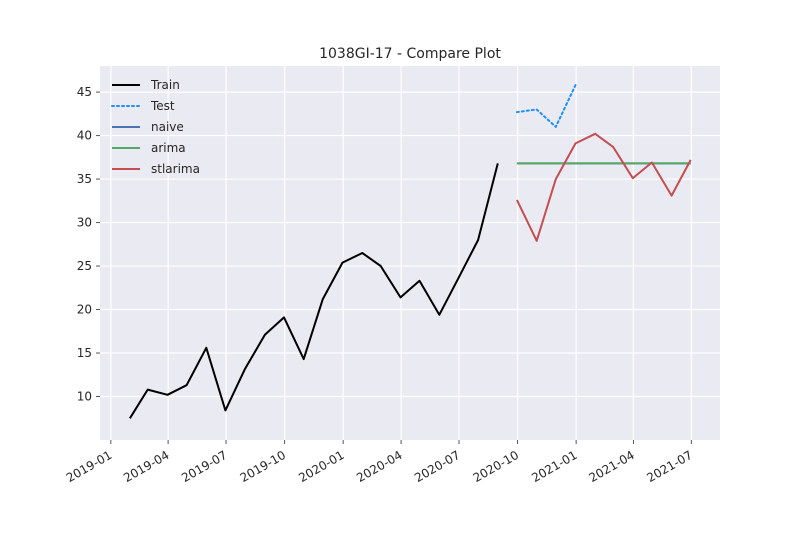  What do you see at coordinates (88, 244) in the screenshot?
I see `y-axis-ticks: 10 15 20 25 30 35 40 45` at bounding box center [88, 244].